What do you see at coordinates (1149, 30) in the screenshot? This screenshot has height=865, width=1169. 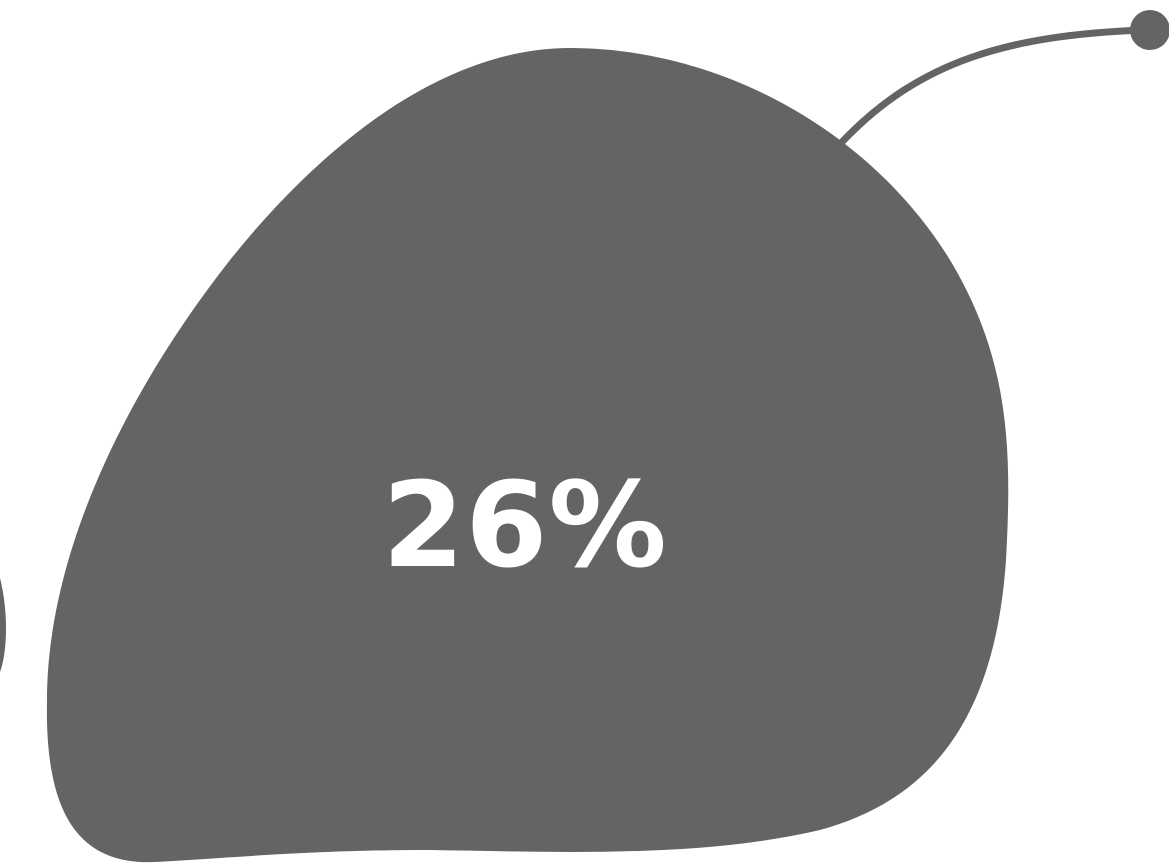 I see `connector-dot` at bounding box center [1149, 30].